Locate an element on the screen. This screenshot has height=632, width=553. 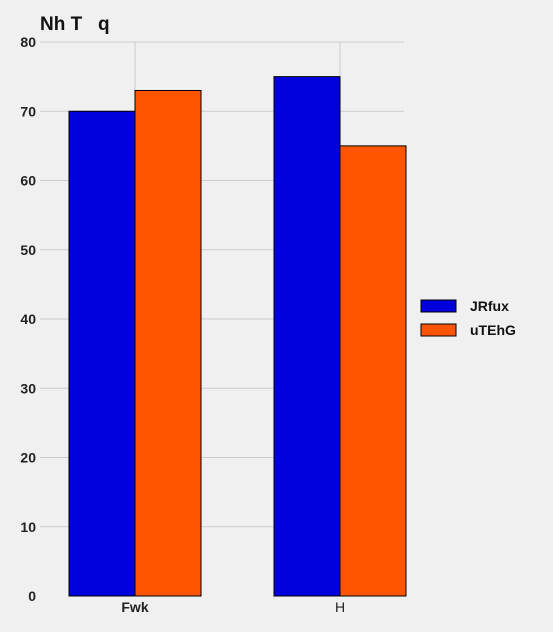
y-tick-label: 70 is located at coordinates (28, 111).